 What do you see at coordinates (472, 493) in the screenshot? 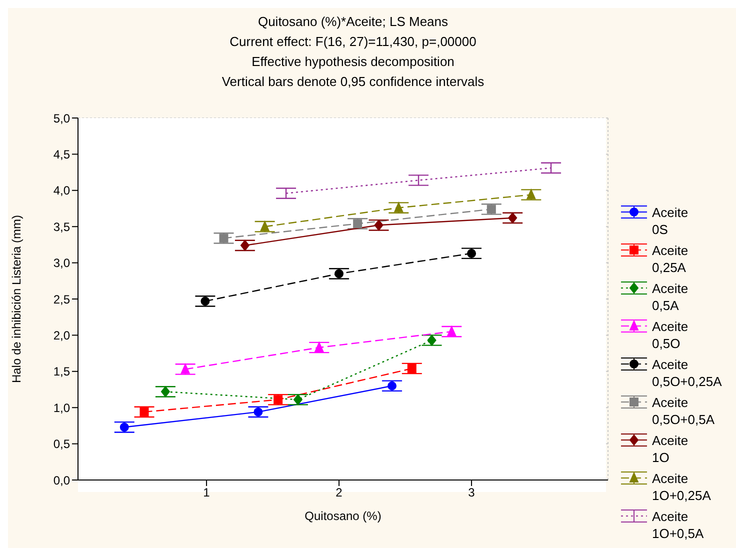
I see `x-tick-label: 3` at bounding box center [472, 493].